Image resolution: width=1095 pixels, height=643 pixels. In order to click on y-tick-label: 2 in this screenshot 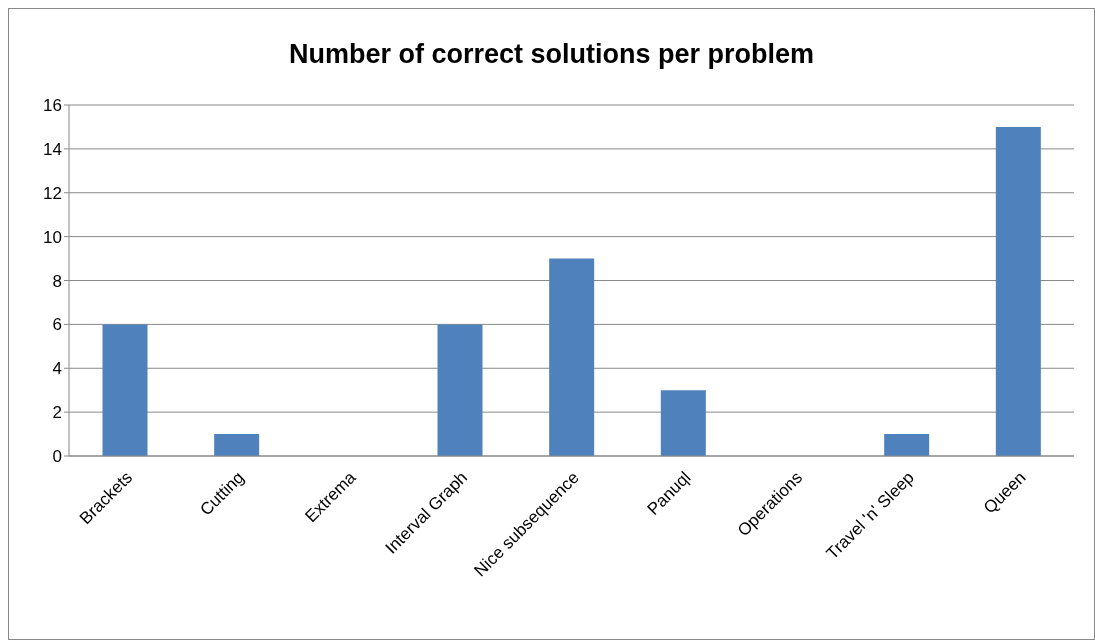, I will do `click(57, 413)`.